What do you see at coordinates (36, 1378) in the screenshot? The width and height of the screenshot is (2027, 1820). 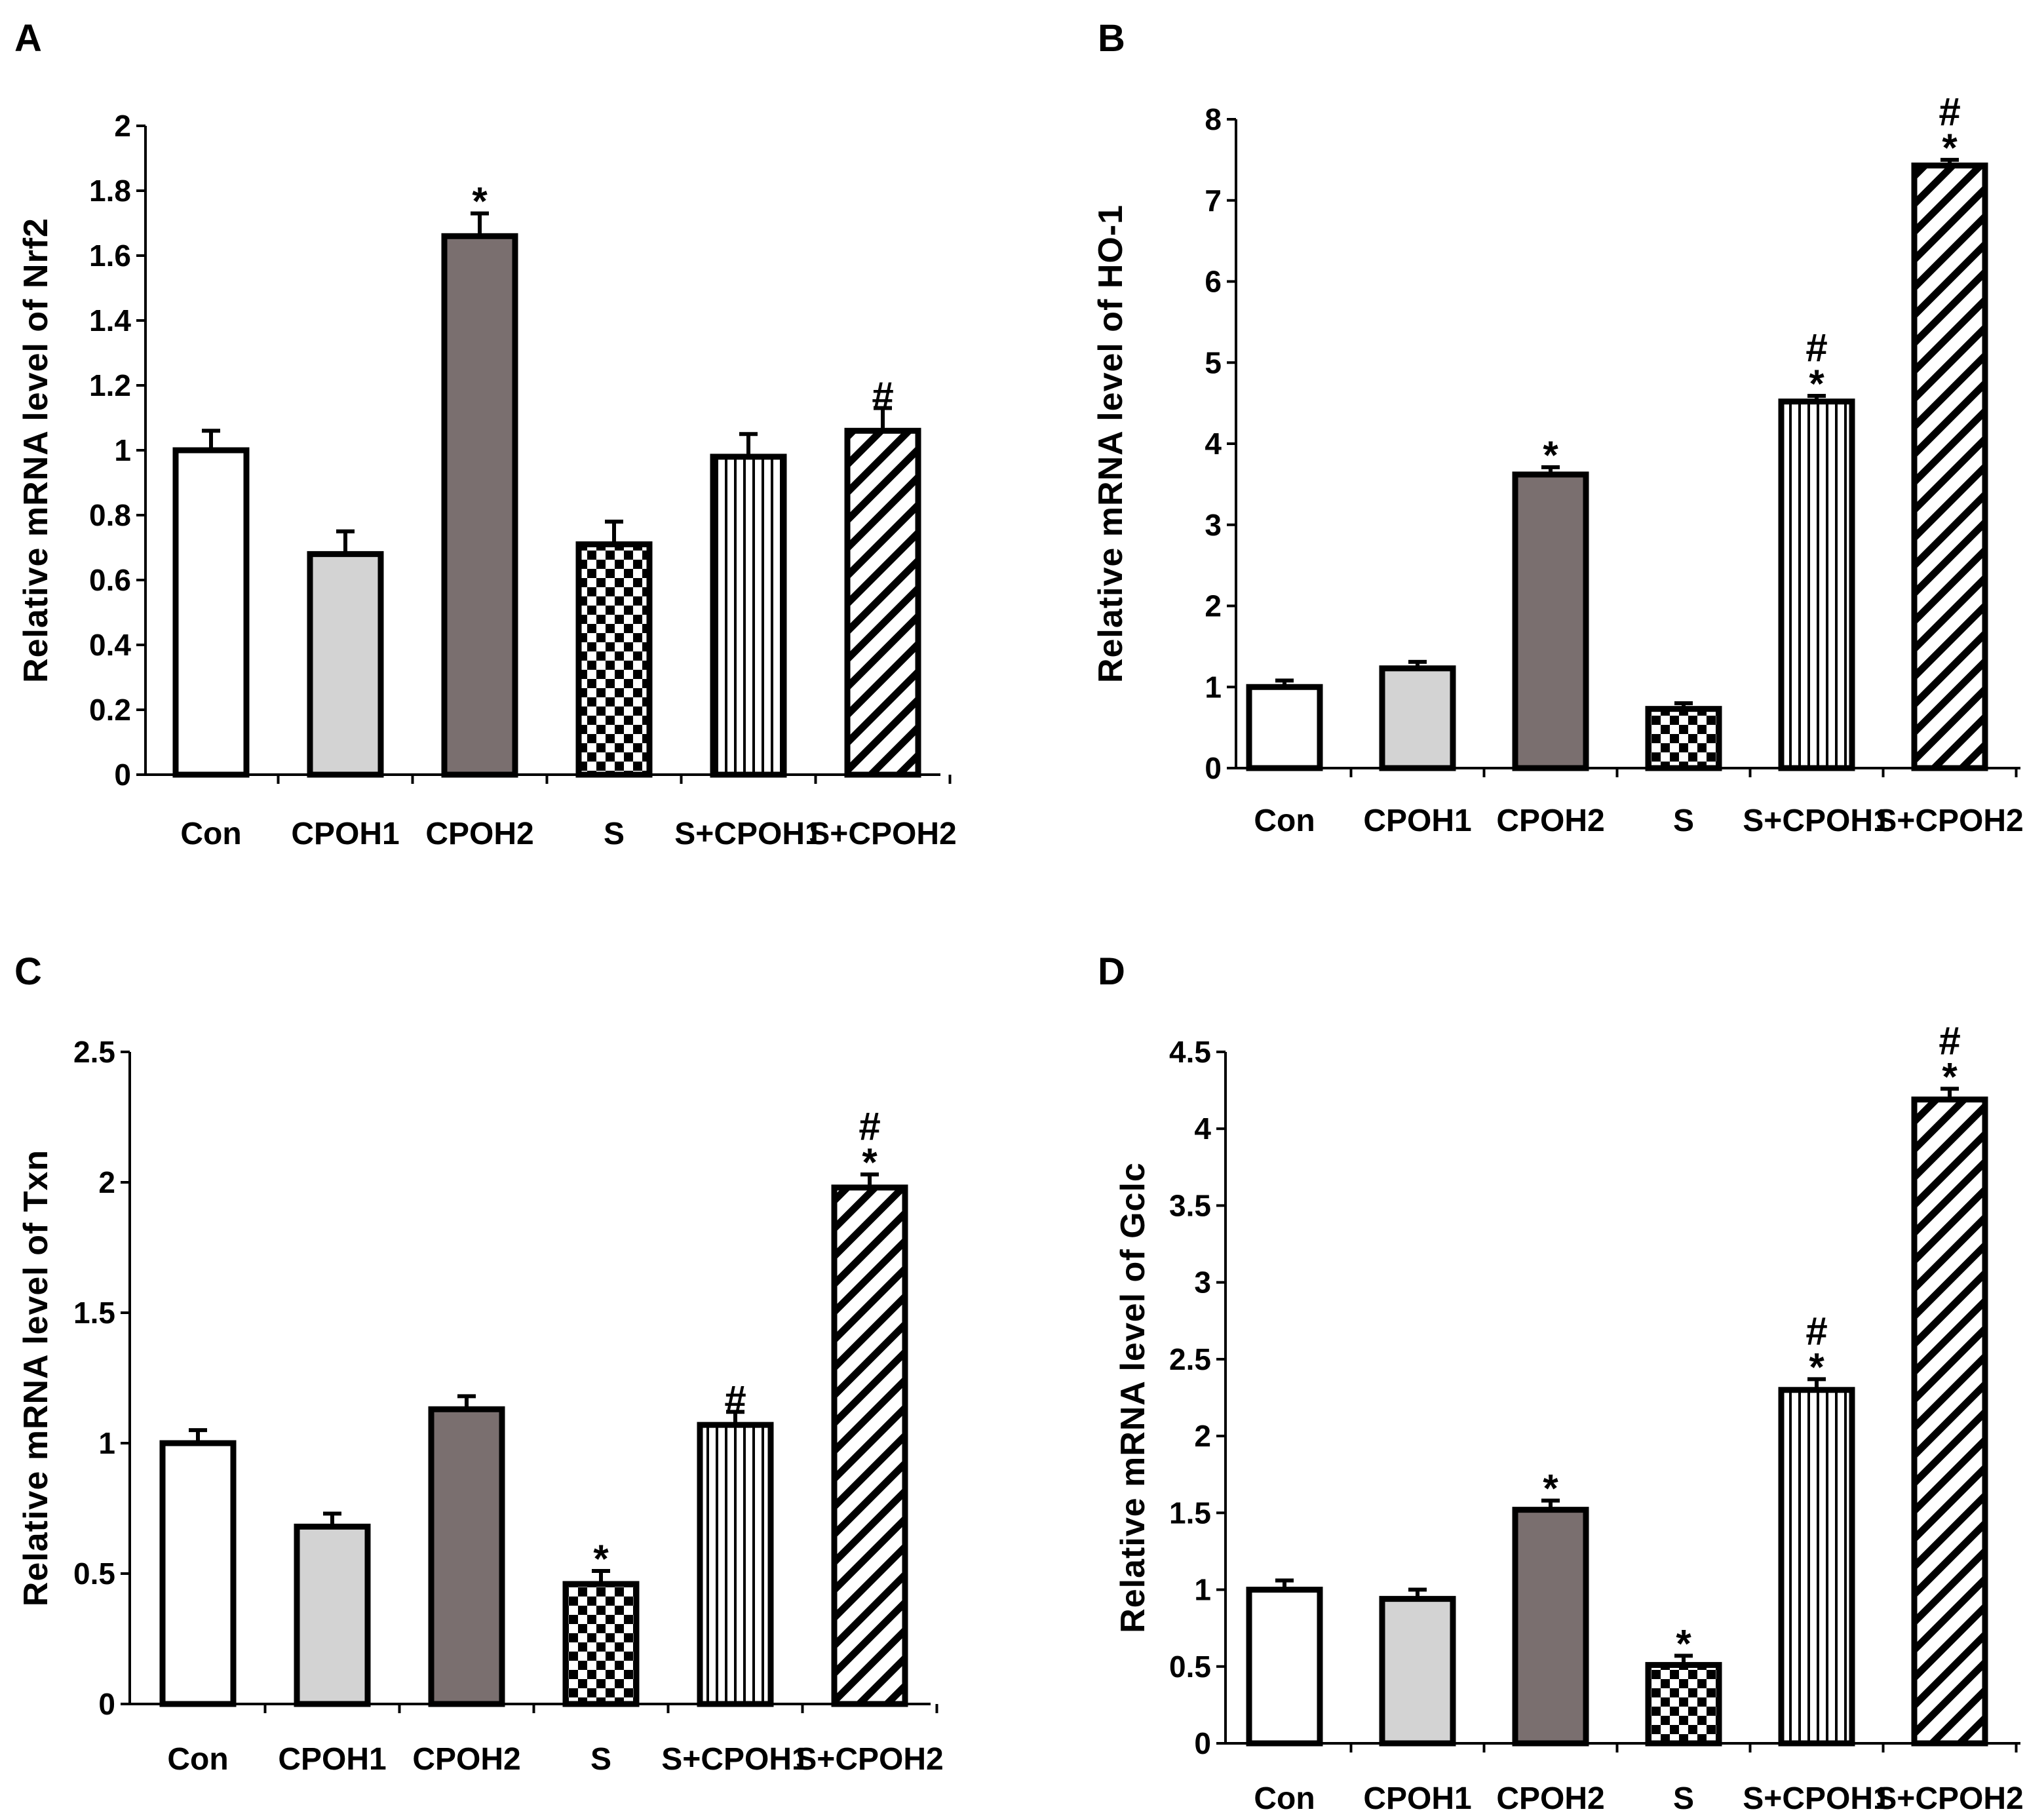 I see `y-axis-label: Relative mRNA level of Txn` at bounding box center [36, 1378].